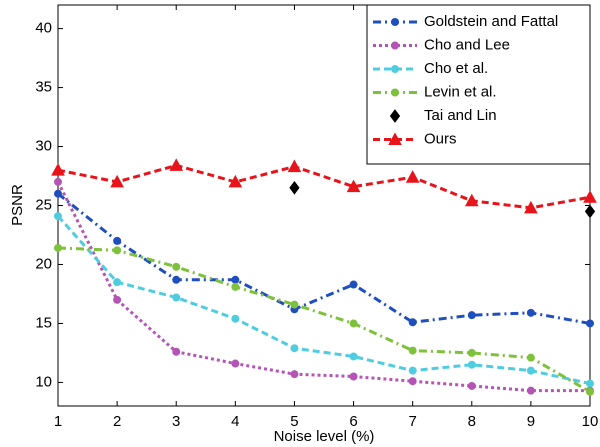 This screenshot has height=447, width=600. Describe the element at coordinates (43, 381) in the screenshot. I see `y-tick-label: 10` at that location.